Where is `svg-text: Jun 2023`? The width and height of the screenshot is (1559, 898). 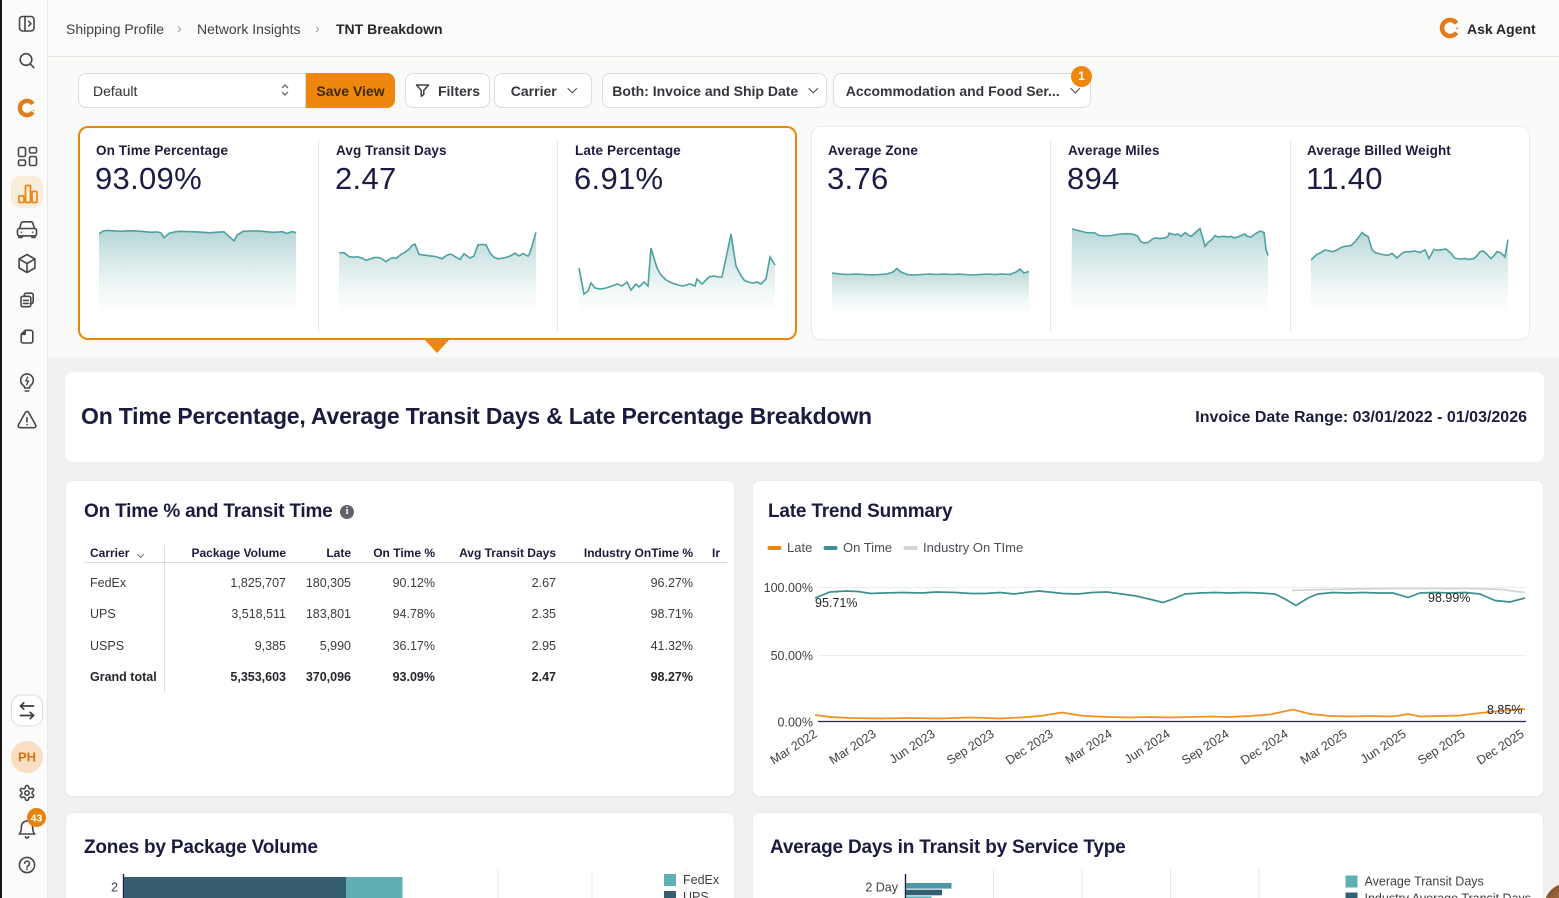
svg-text: Jun 2023 is located at coordinates (912, 747).